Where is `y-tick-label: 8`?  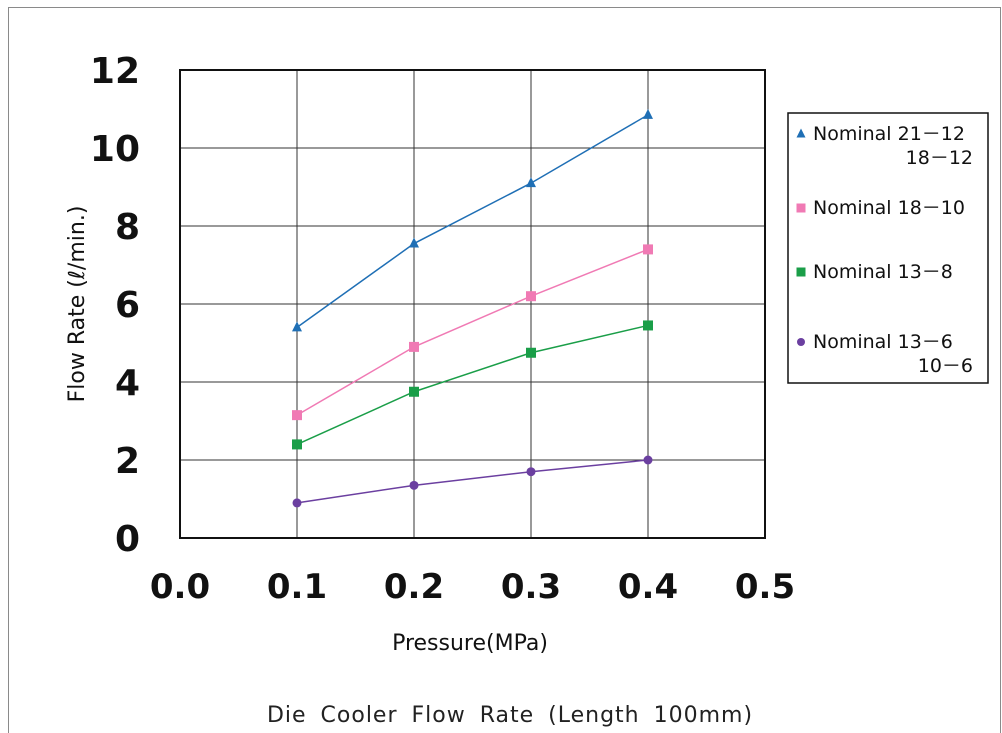
y-tick-label: 8 is located at coordinates (127, 227).